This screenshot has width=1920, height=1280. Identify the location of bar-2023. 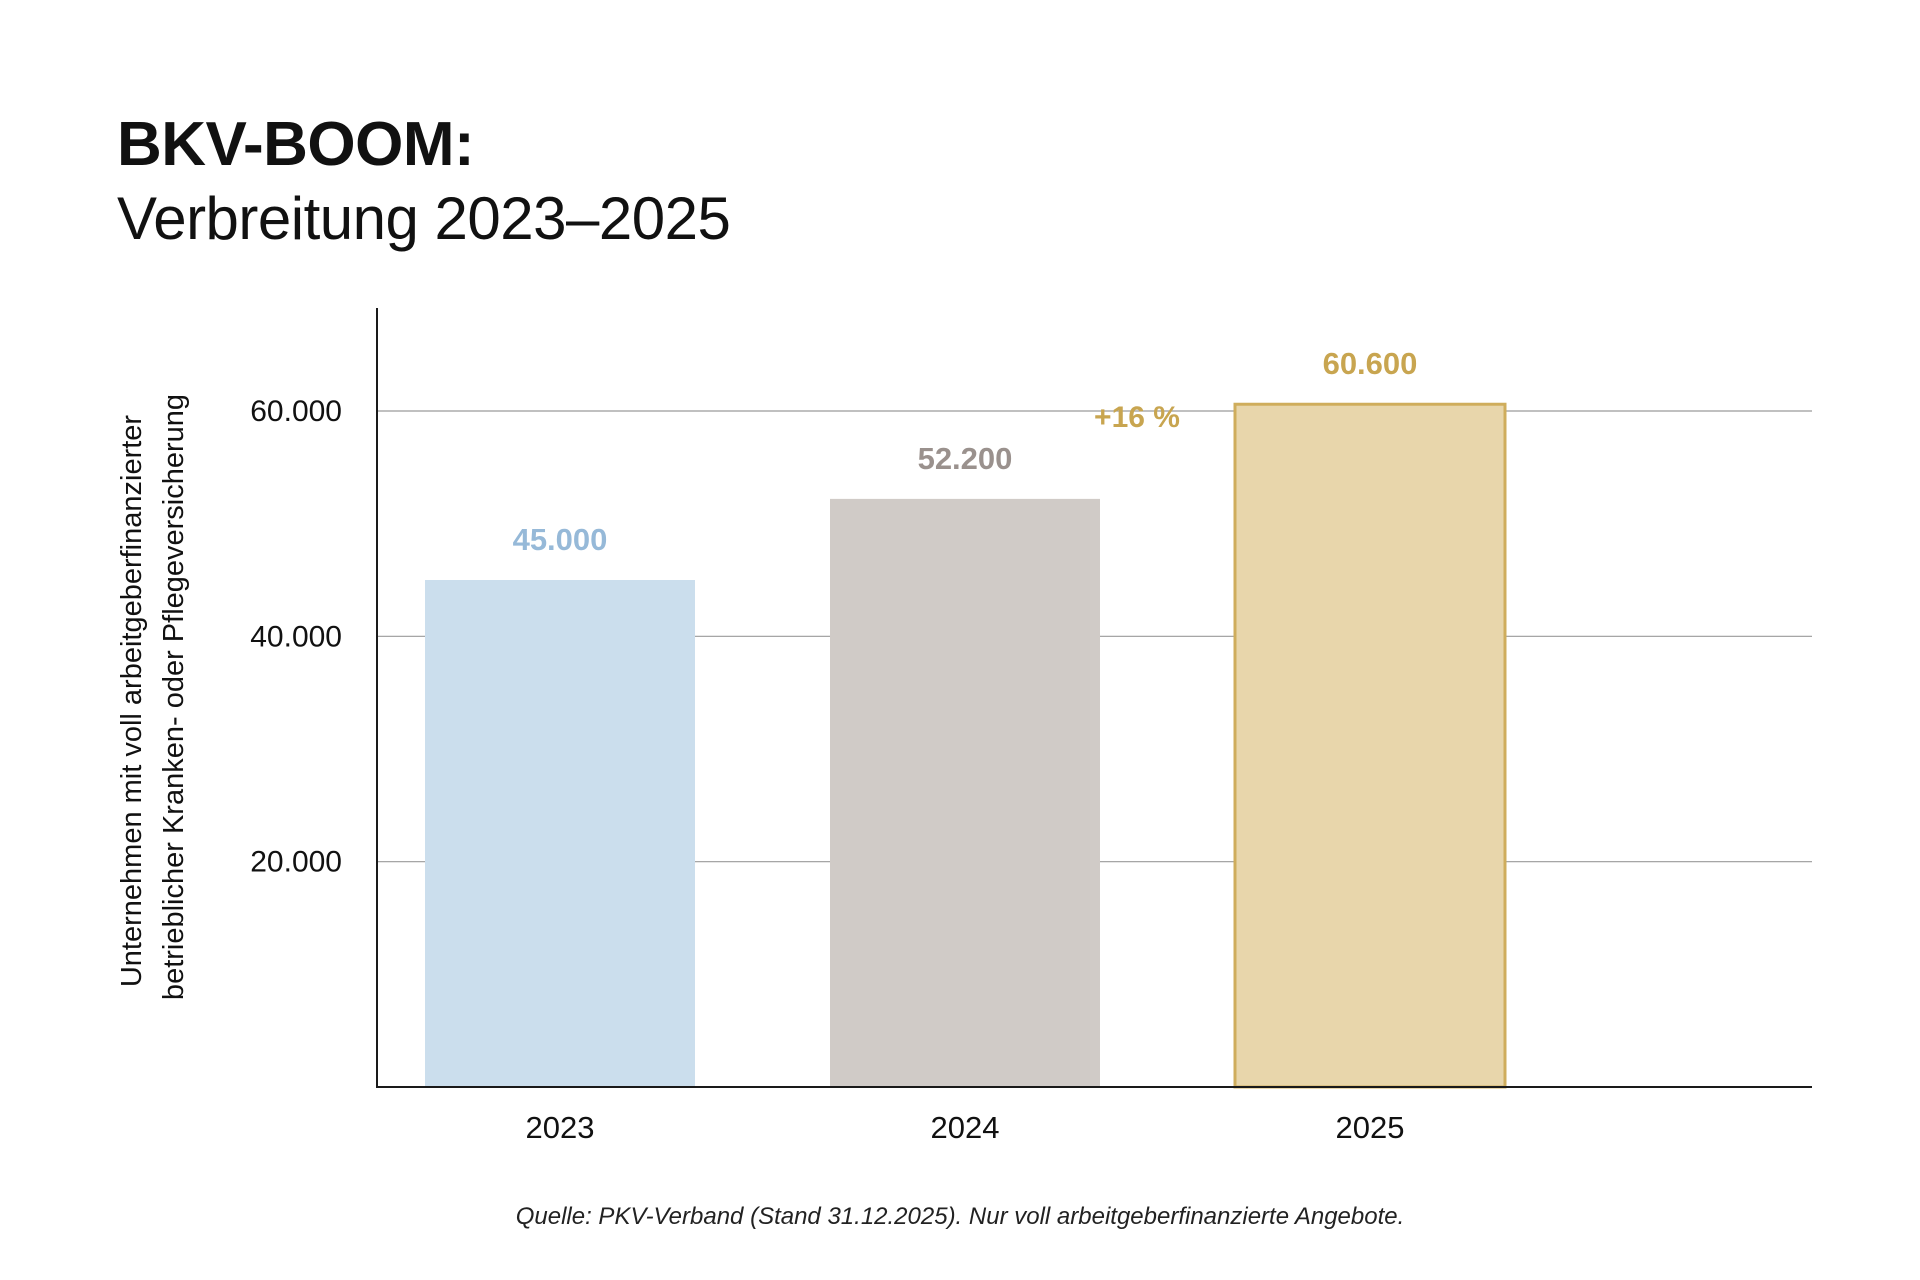
(560, 833).